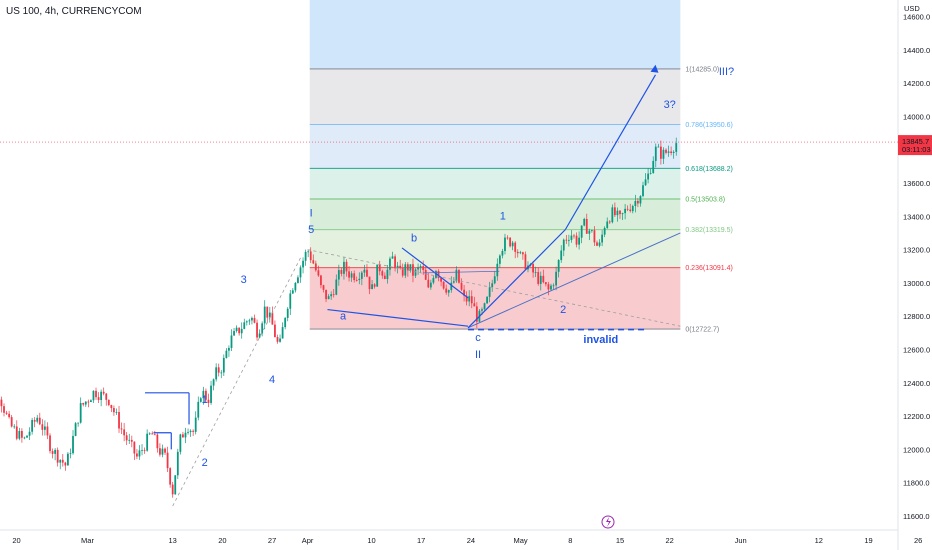 Image resolution: width=932 pixels, height=550 pixels. Describe the element at coordinates (916, 216) in the screenshot. I see `y-tick-label: 13400.0` at that location.